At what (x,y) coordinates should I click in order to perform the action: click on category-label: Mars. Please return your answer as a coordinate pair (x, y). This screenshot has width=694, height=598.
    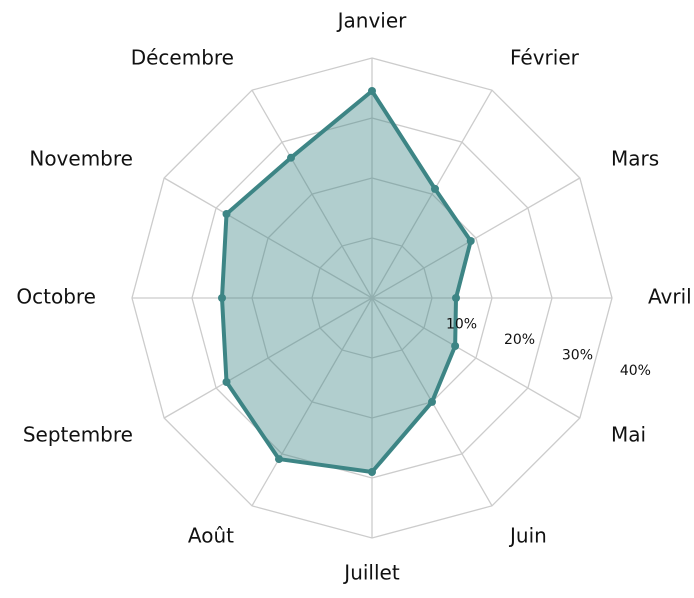
    Looking at the image, I should click on (635, 159).